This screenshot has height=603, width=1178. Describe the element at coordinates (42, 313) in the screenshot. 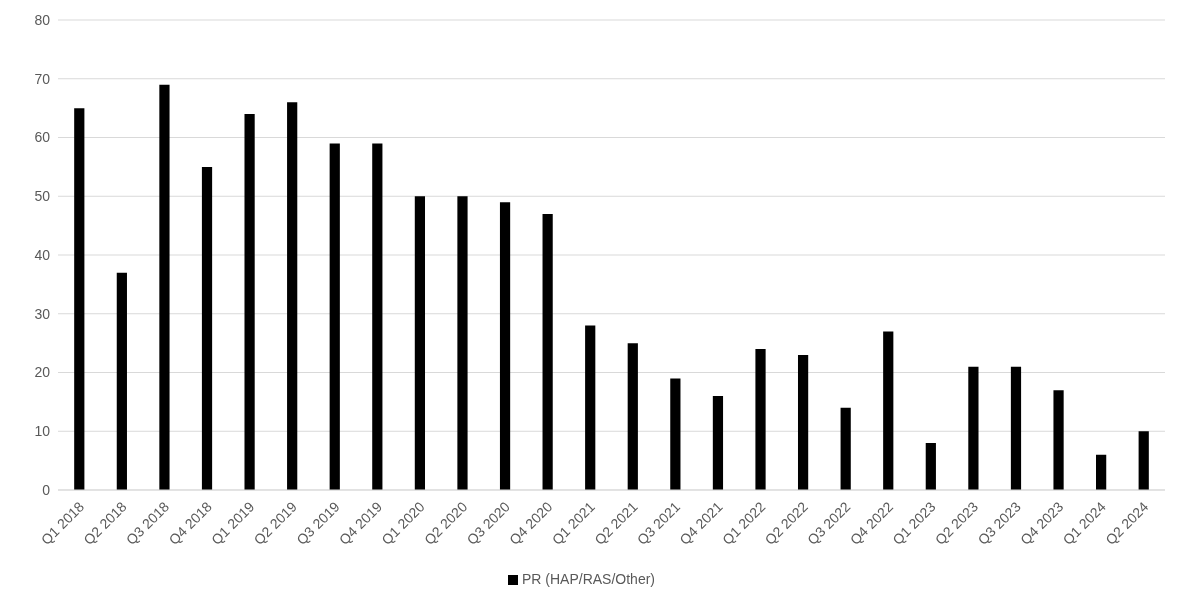

I see `y-tick-label: 30` at that location.